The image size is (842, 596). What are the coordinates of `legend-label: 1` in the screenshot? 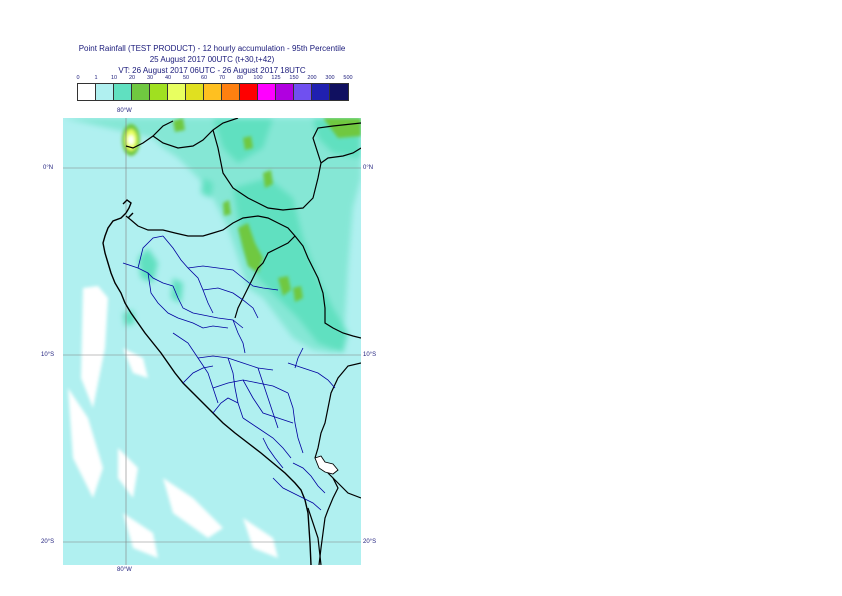 It's located at (96, 78).